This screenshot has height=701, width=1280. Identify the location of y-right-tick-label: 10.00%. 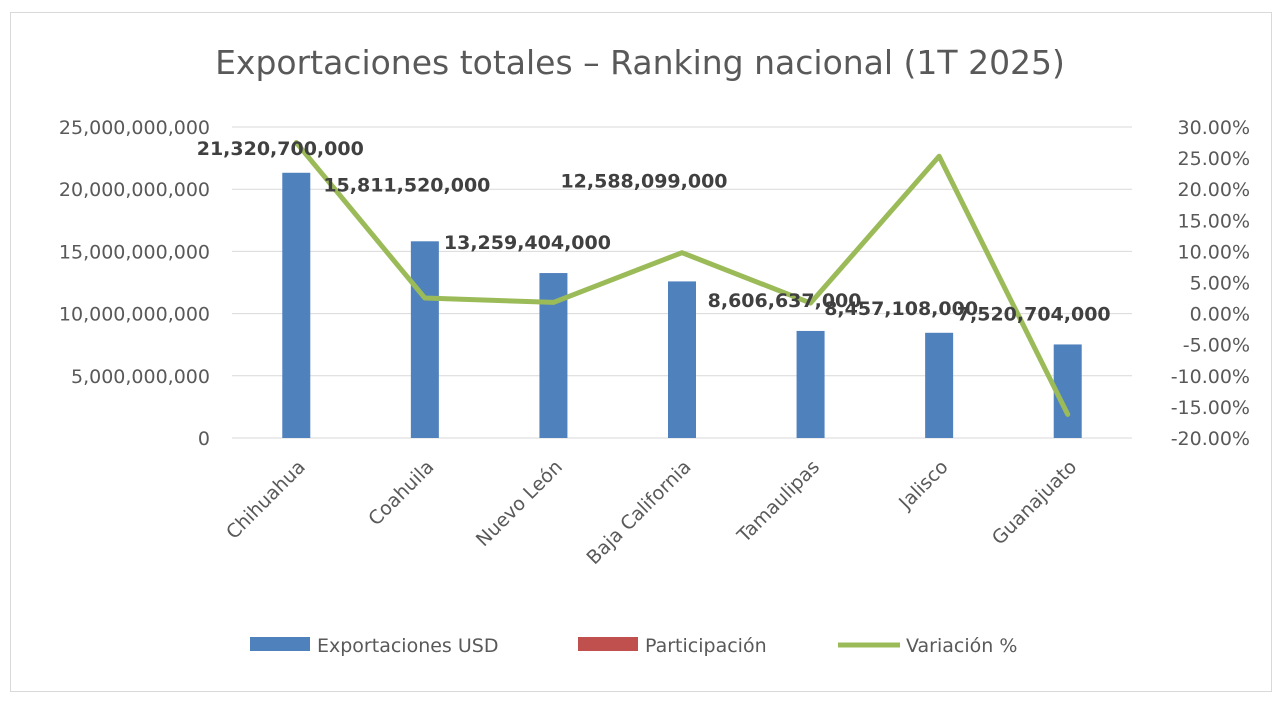
(1214, 252).